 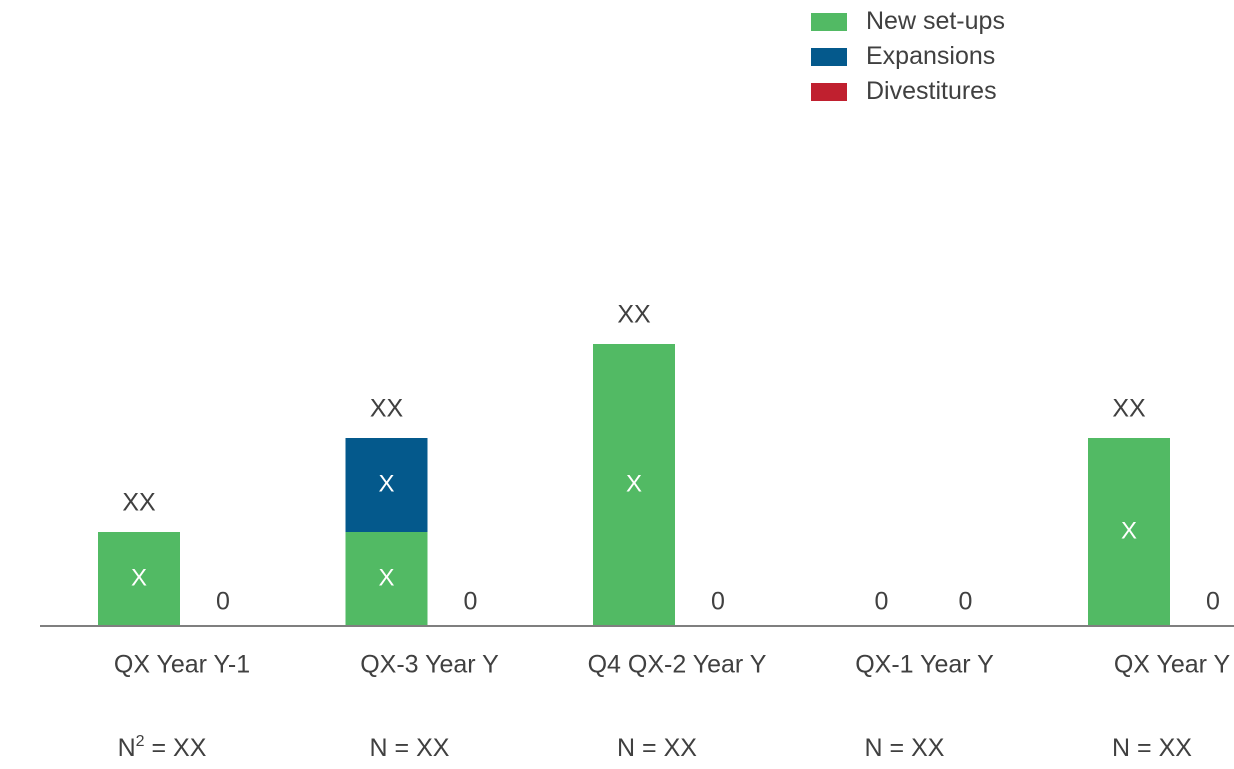 I want to click on legend-item-expansions: Expansions, so click(x=908, y=56).